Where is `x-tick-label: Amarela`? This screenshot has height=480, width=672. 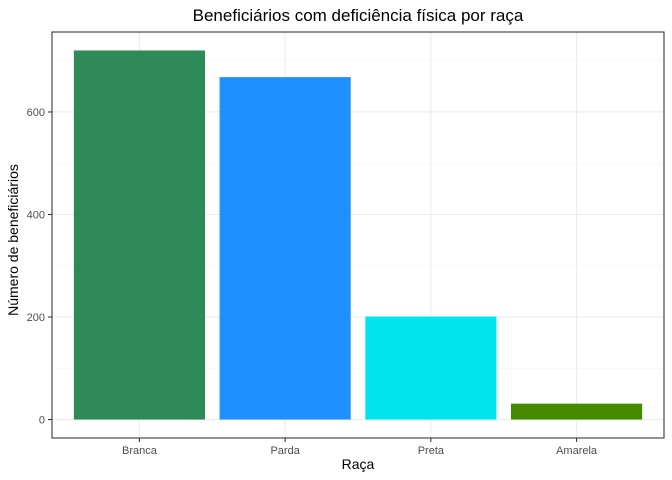 x-tick-label: Amarela is located at coordinates (577, 451).